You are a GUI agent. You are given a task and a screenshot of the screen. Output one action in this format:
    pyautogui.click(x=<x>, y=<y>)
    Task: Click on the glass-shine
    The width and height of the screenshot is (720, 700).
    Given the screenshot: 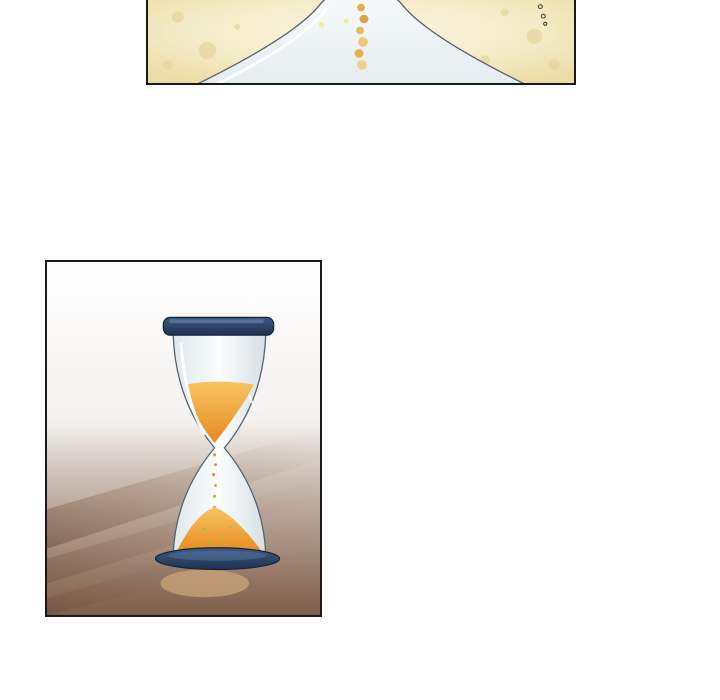 What is the action you would take?
    pyautogui.click(x=192, y=389)
    